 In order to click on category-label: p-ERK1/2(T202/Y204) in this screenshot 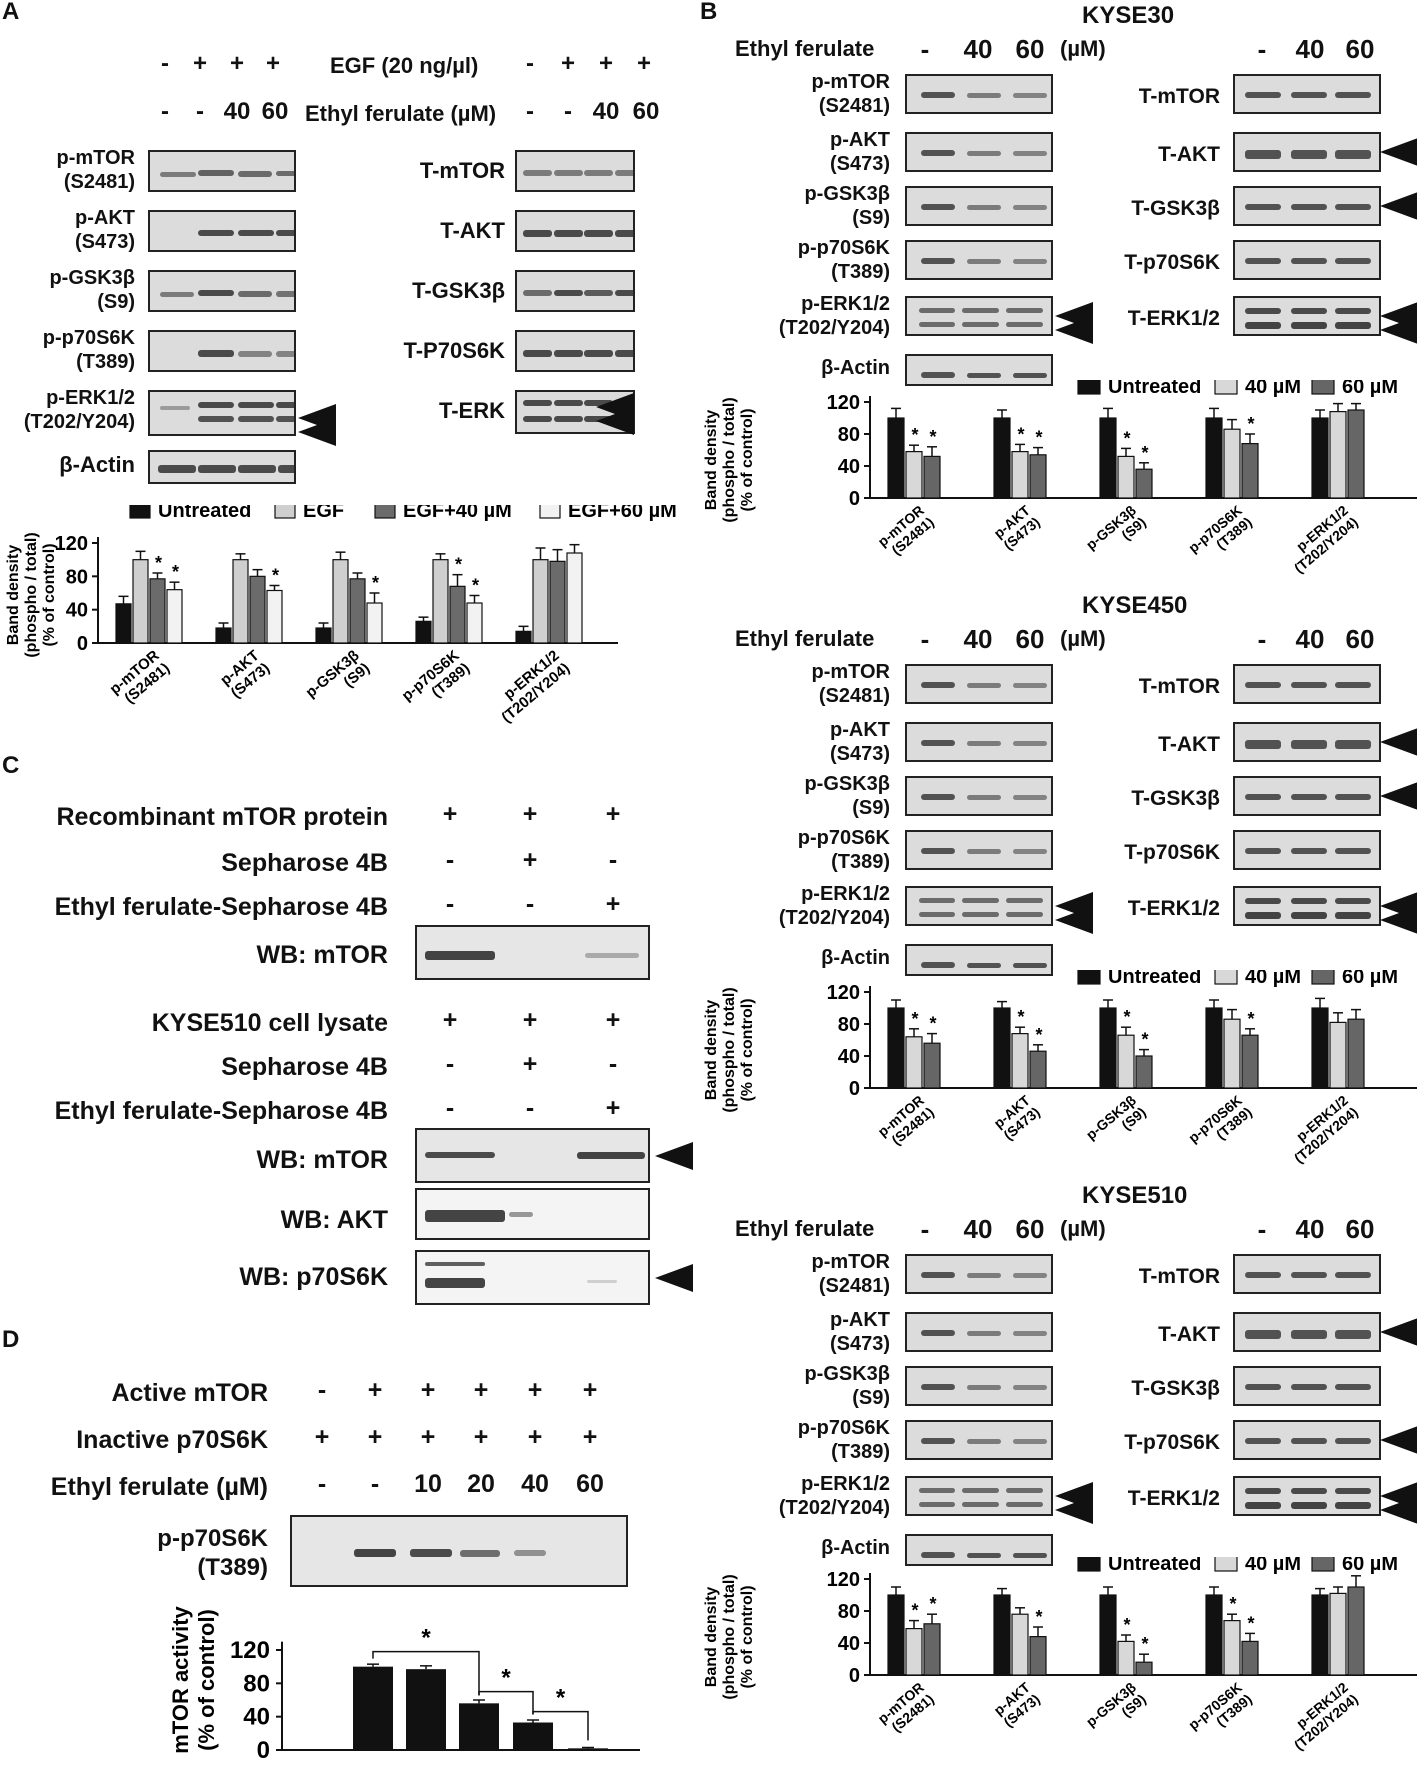, I will do `click(1321, 1716)`.